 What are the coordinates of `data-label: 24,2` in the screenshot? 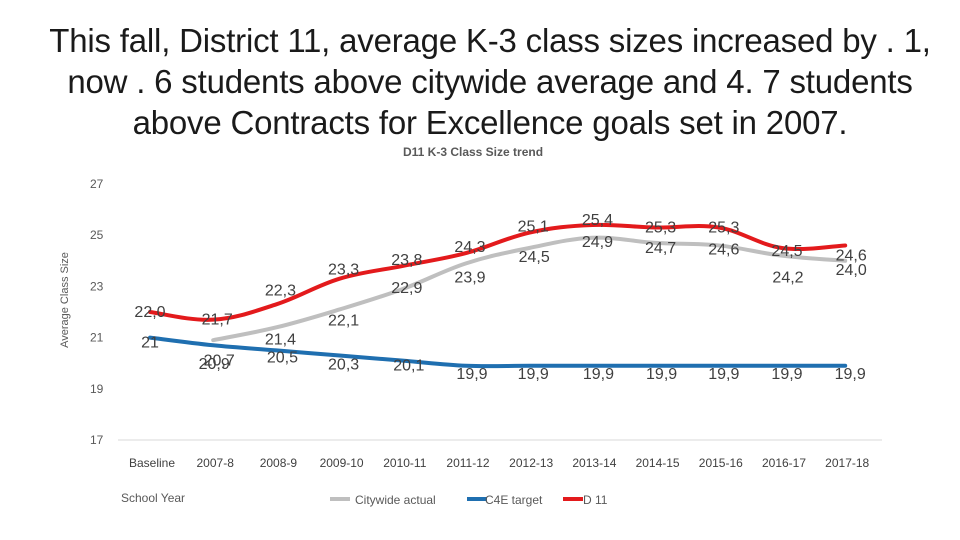 It's located at (787, 278).